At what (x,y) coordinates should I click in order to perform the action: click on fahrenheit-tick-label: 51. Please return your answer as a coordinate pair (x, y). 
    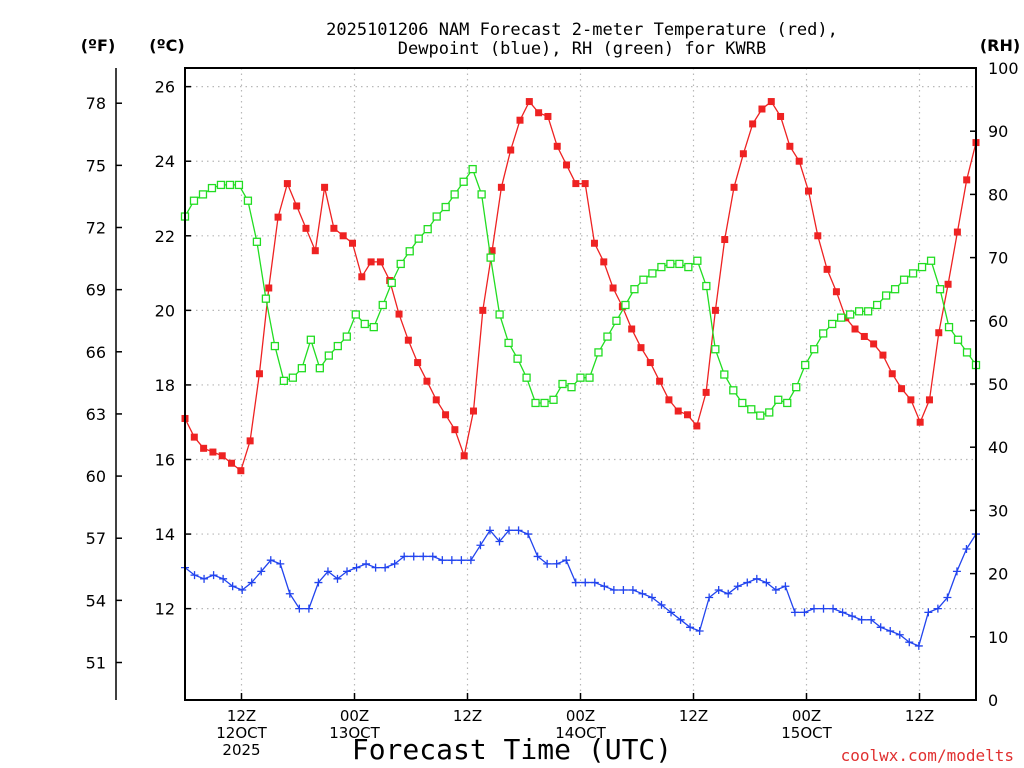
    Looking at the image, I should click on (96, 663).